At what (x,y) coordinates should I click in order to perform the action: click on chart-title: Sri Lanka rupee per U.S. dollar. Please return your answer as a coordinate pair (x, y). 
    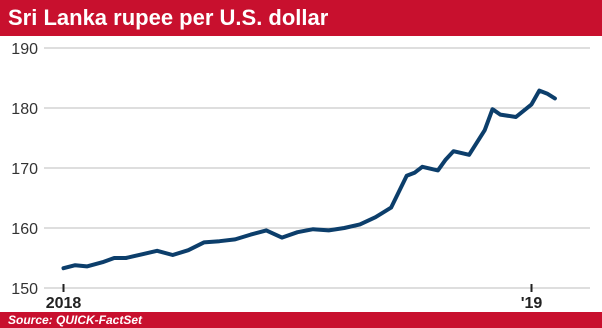
    Looking at the image, I should click on (301, 18).